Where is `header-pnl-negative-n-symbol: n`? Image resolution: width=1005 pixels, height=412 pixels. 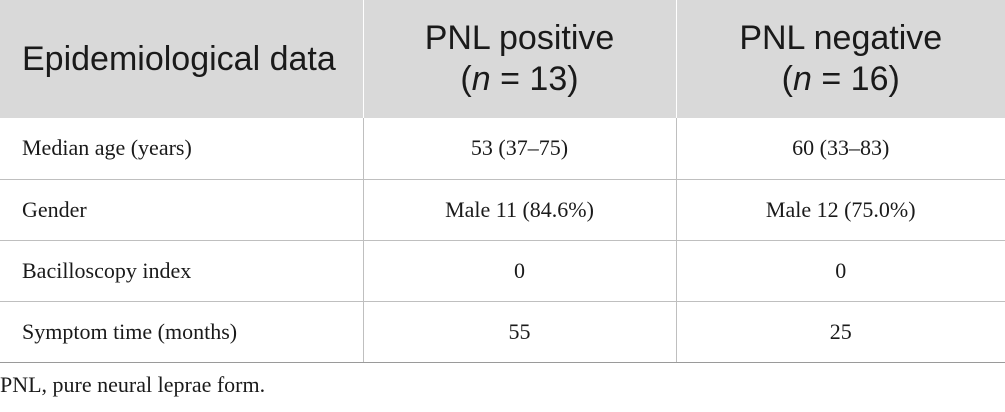 header-pnl-negative-n-symbol: n is located at coordinates (802, 79).